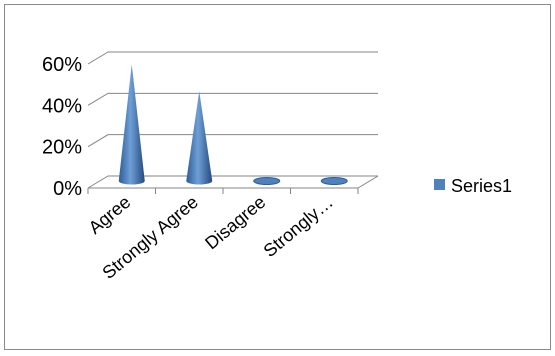 The height and width of the screenshot is (356, 555). Describe the element at coordinates (62, 106) in the screenshot. I see `y-tick-label: 40%` at that location.